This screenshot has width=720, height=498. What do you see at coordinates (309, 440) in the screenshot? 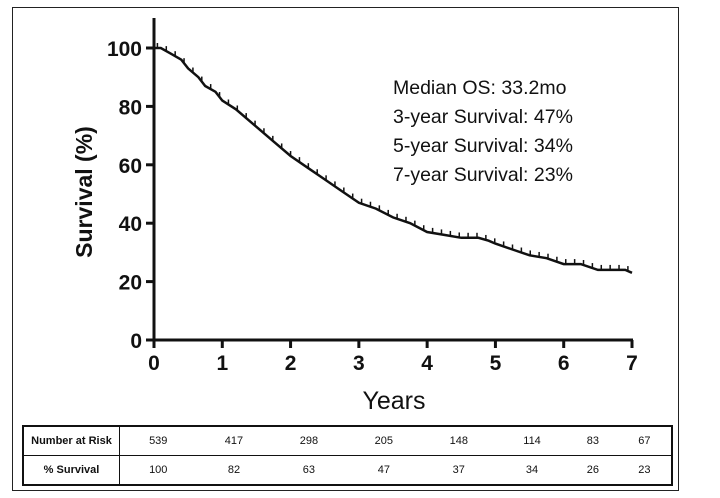
I see `cell: 298` at bounding box center [309, 440].